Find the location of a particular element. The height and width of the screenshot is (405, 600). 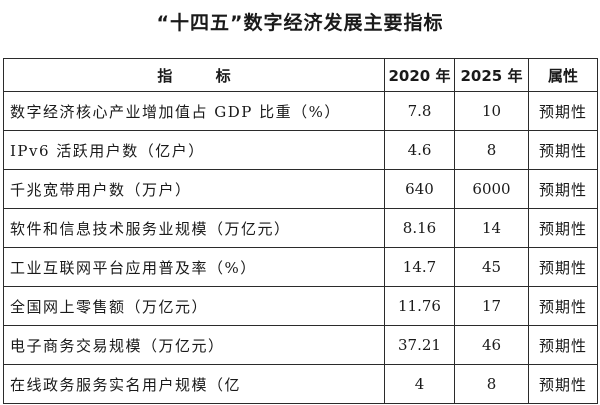

table-row: 千兆宽带用户数（万户） 640 6000 预期性 is located at coordinates (300, 189).